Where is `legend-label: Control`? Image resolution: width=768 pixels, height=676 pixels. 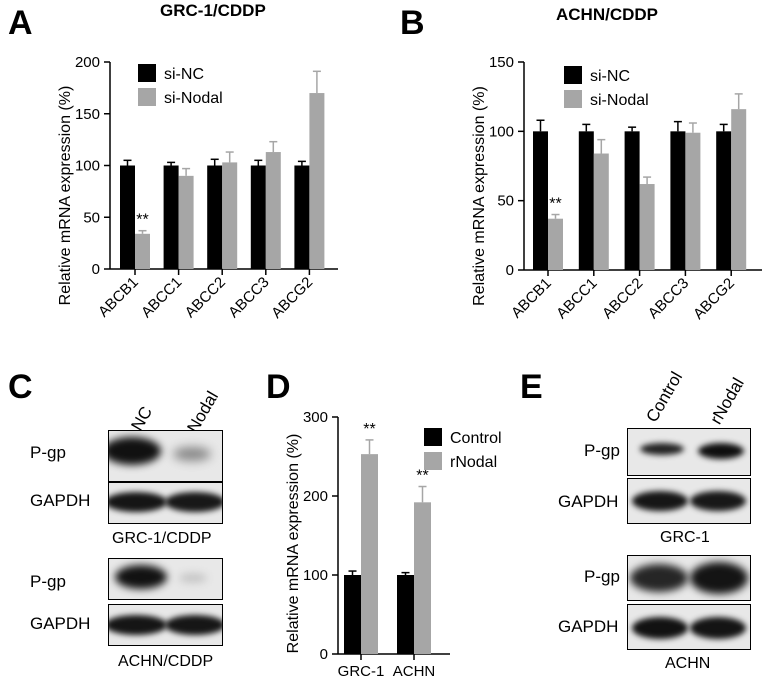
legend-label: Control is located at coordinates (476, 438).